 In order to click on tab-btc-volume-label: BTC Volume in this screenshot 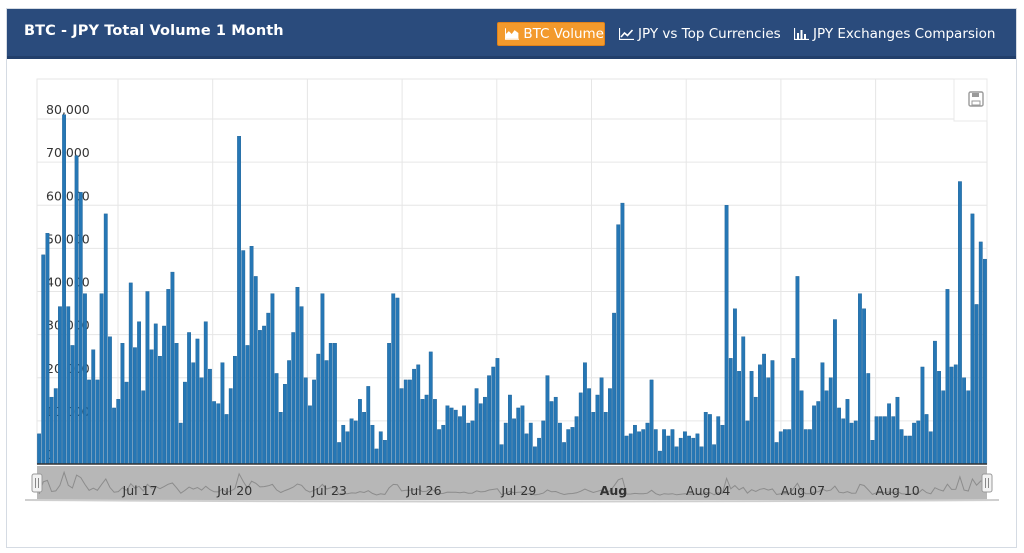, I will do `click(563, 34)`.